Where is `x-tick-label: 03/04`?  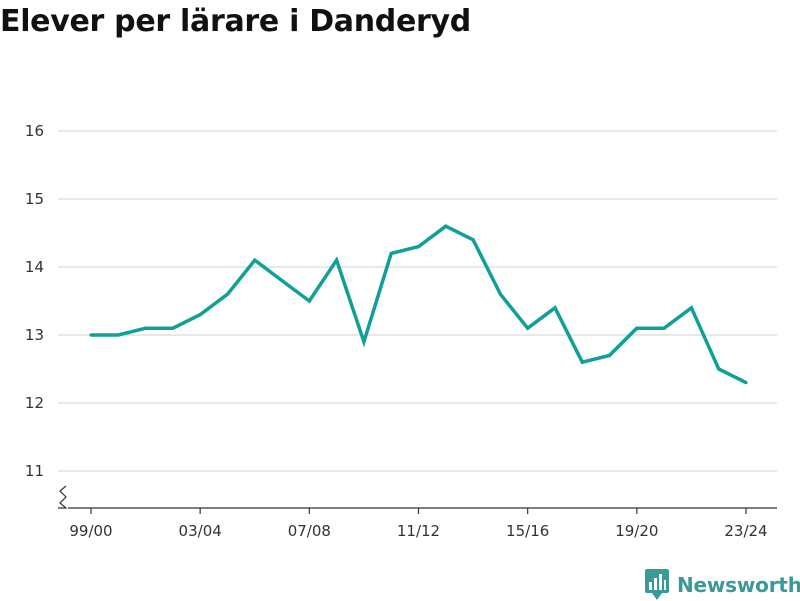
x-tick-label: 03/04 is located at coordinates (200, 531).